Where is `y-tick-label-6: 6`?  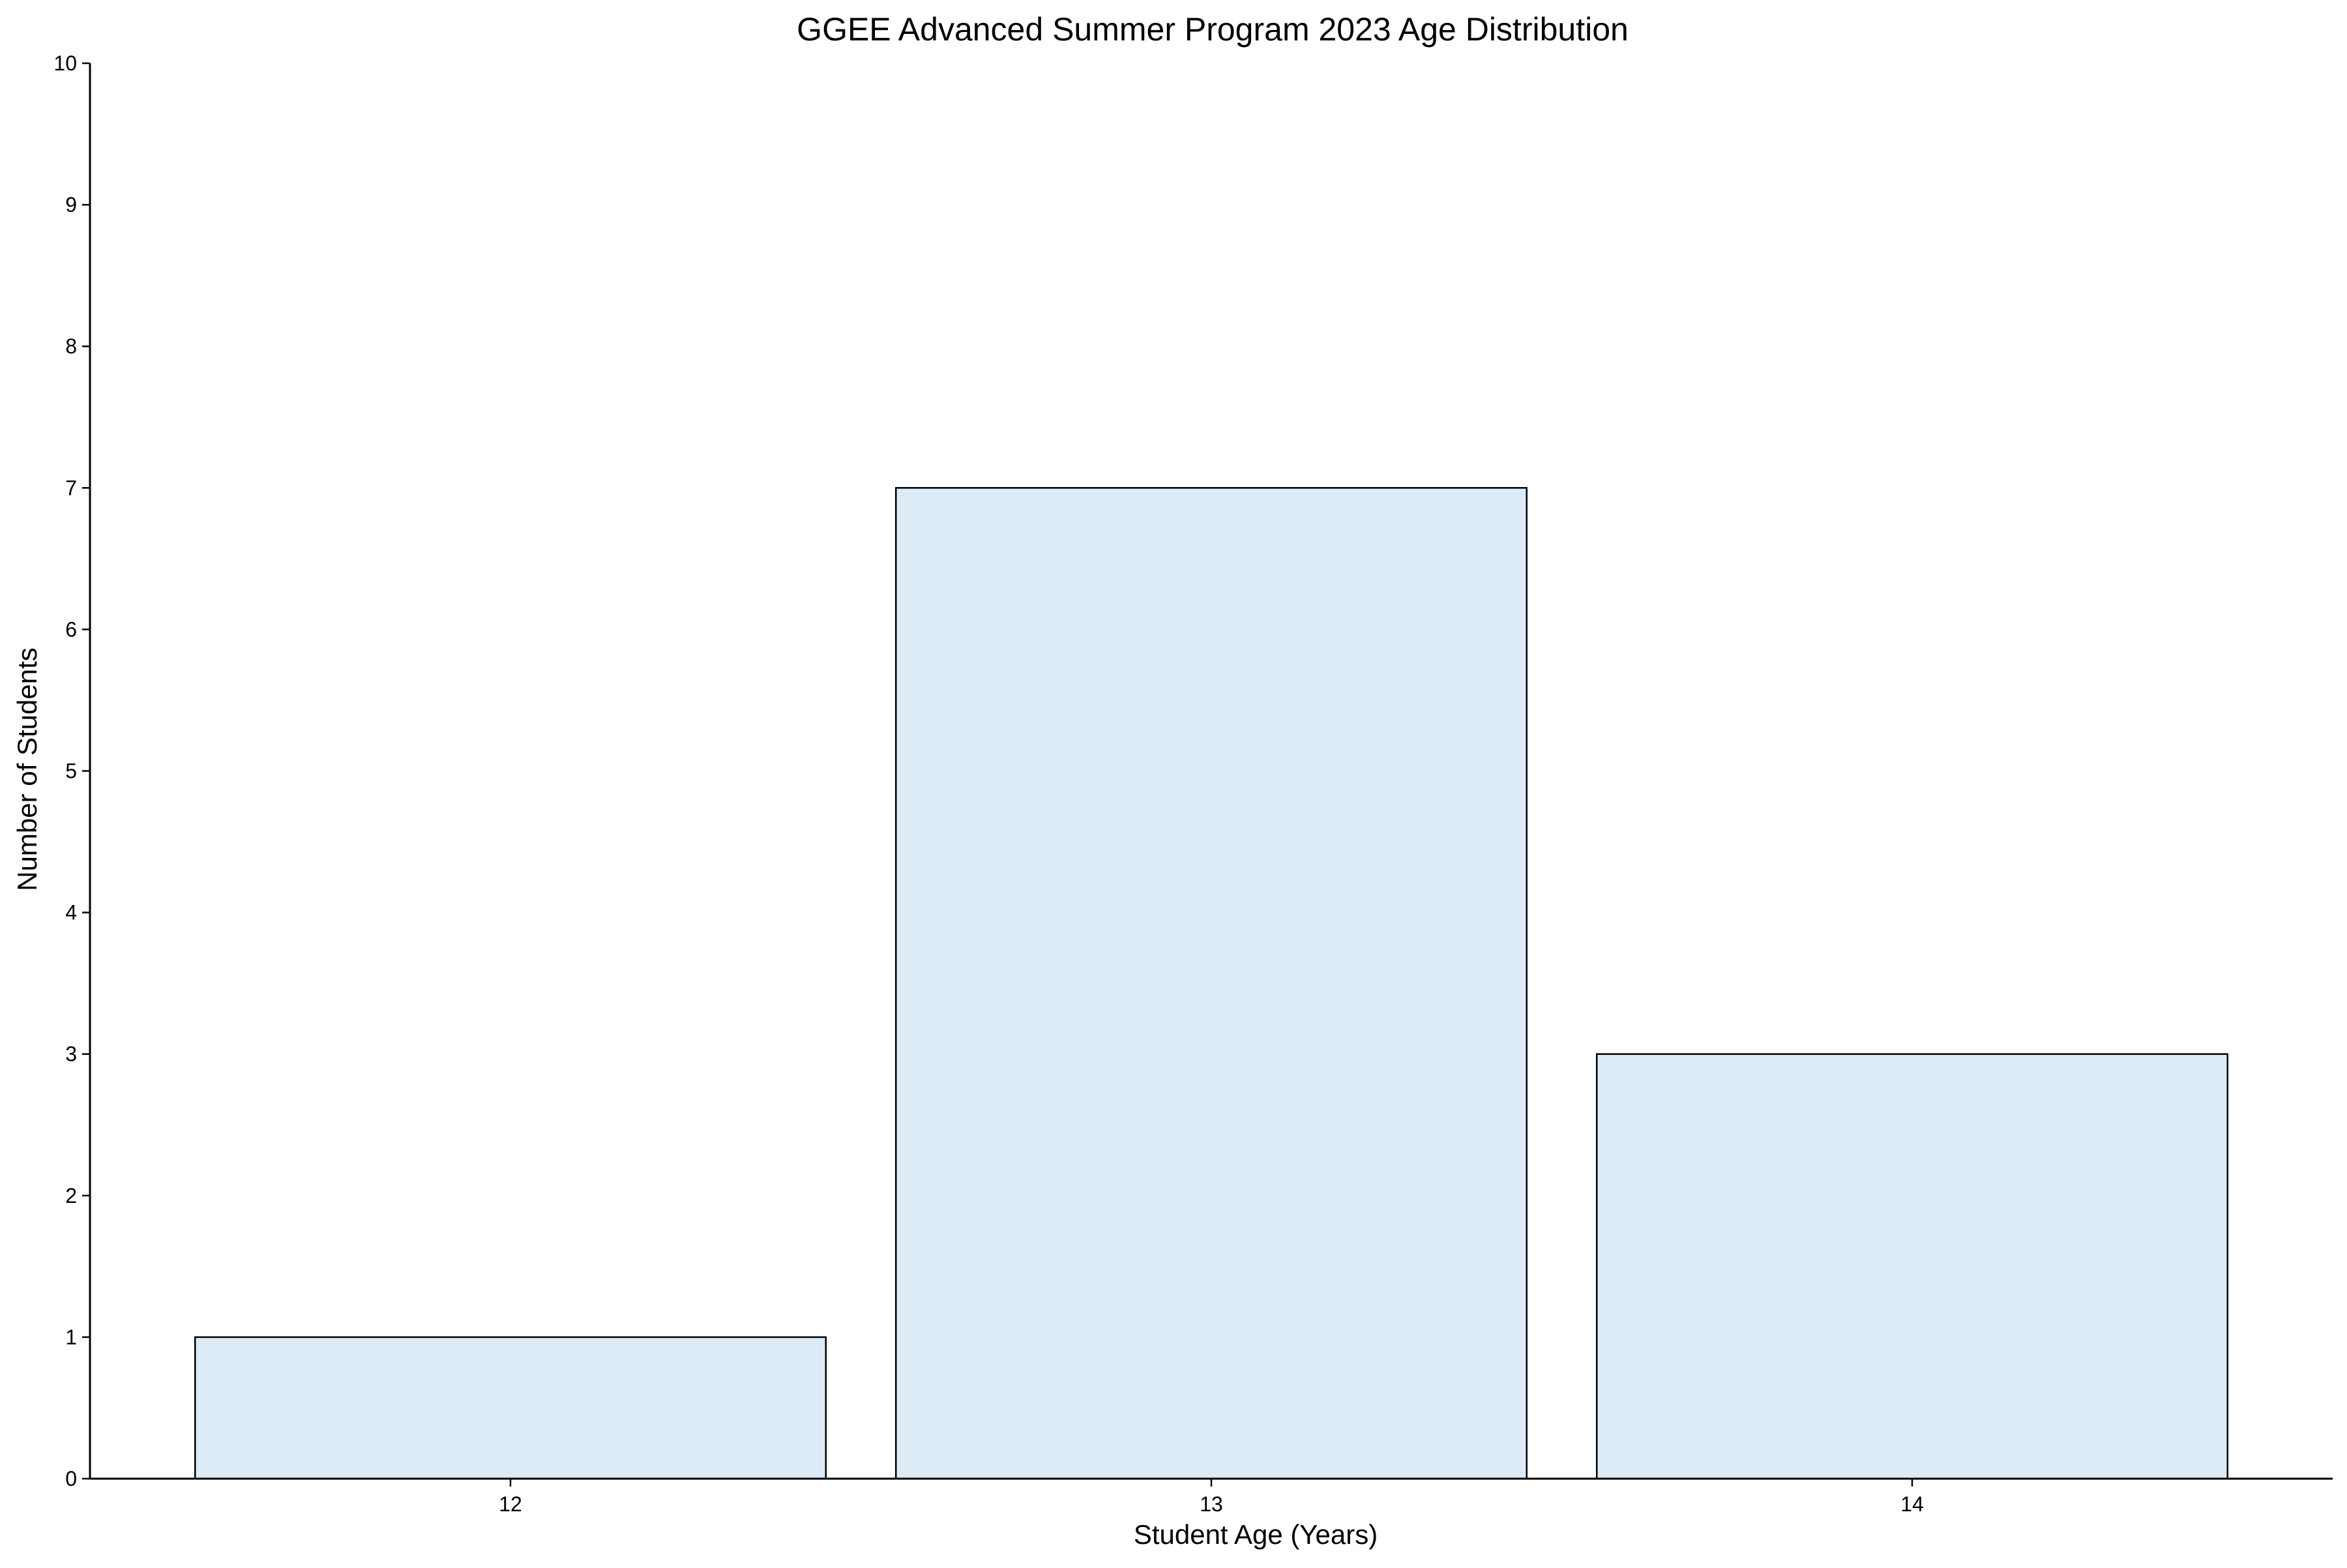
y-tick-label-6: 6 is located at coordinates (71, 629).